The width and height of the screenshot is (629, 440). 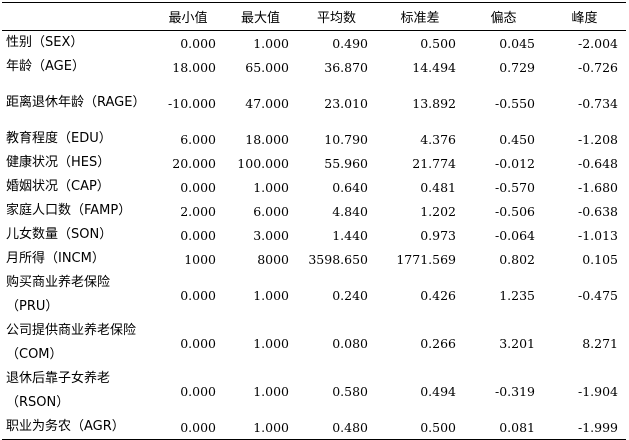 I want to click on cell-skewness: -0.064, so click(x=514, y=235).